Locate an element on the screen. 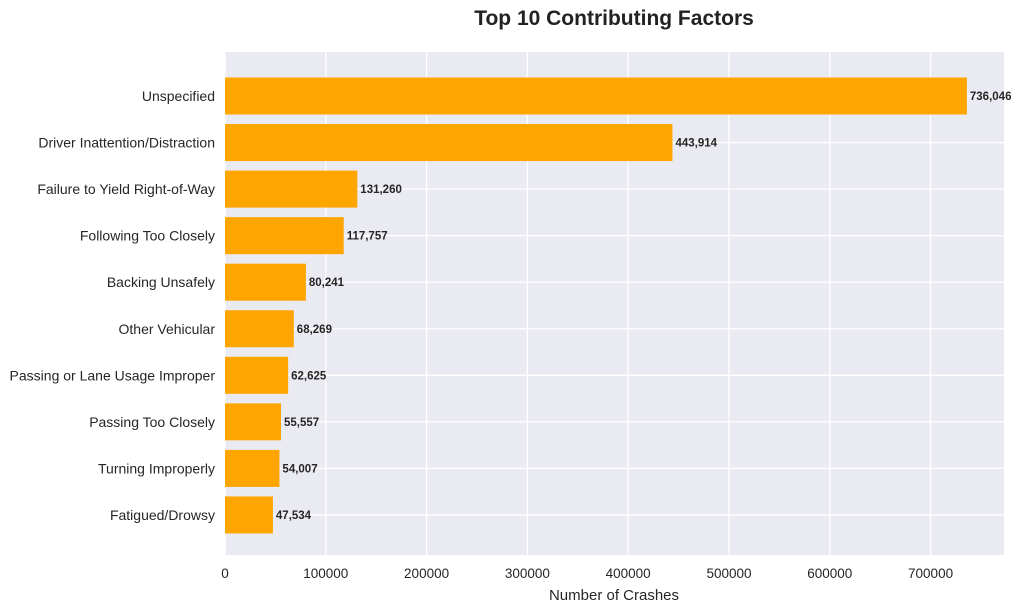 This screenshot has height=613, width=1011. data-label-3: 117,757 is located at coordinates (367, 237).